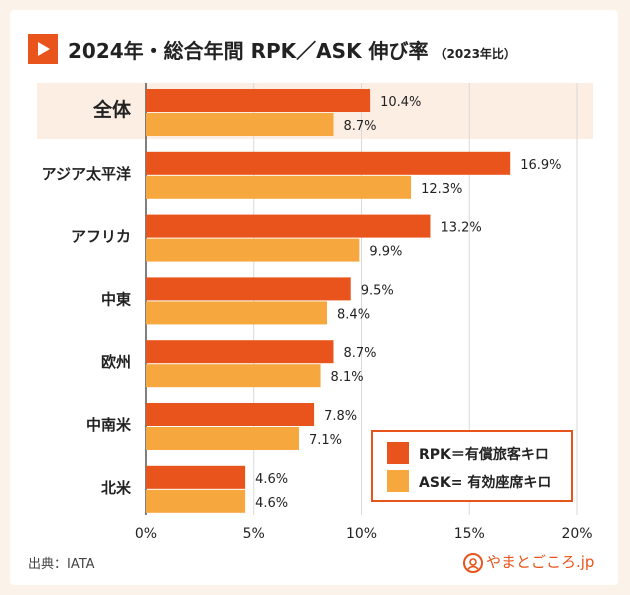  What do you see at coordinates (576, 534) in the screenshot?
I see `x-tick-label: 20%` at bounding box center [576, 534].